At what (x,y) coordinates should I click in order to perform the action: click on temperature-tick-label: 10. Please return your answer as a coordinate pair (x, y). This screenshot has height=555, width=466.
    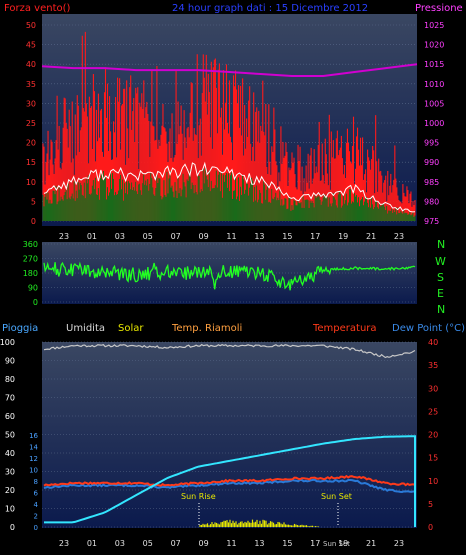
    Looking at the image, I should click on (433, 481).